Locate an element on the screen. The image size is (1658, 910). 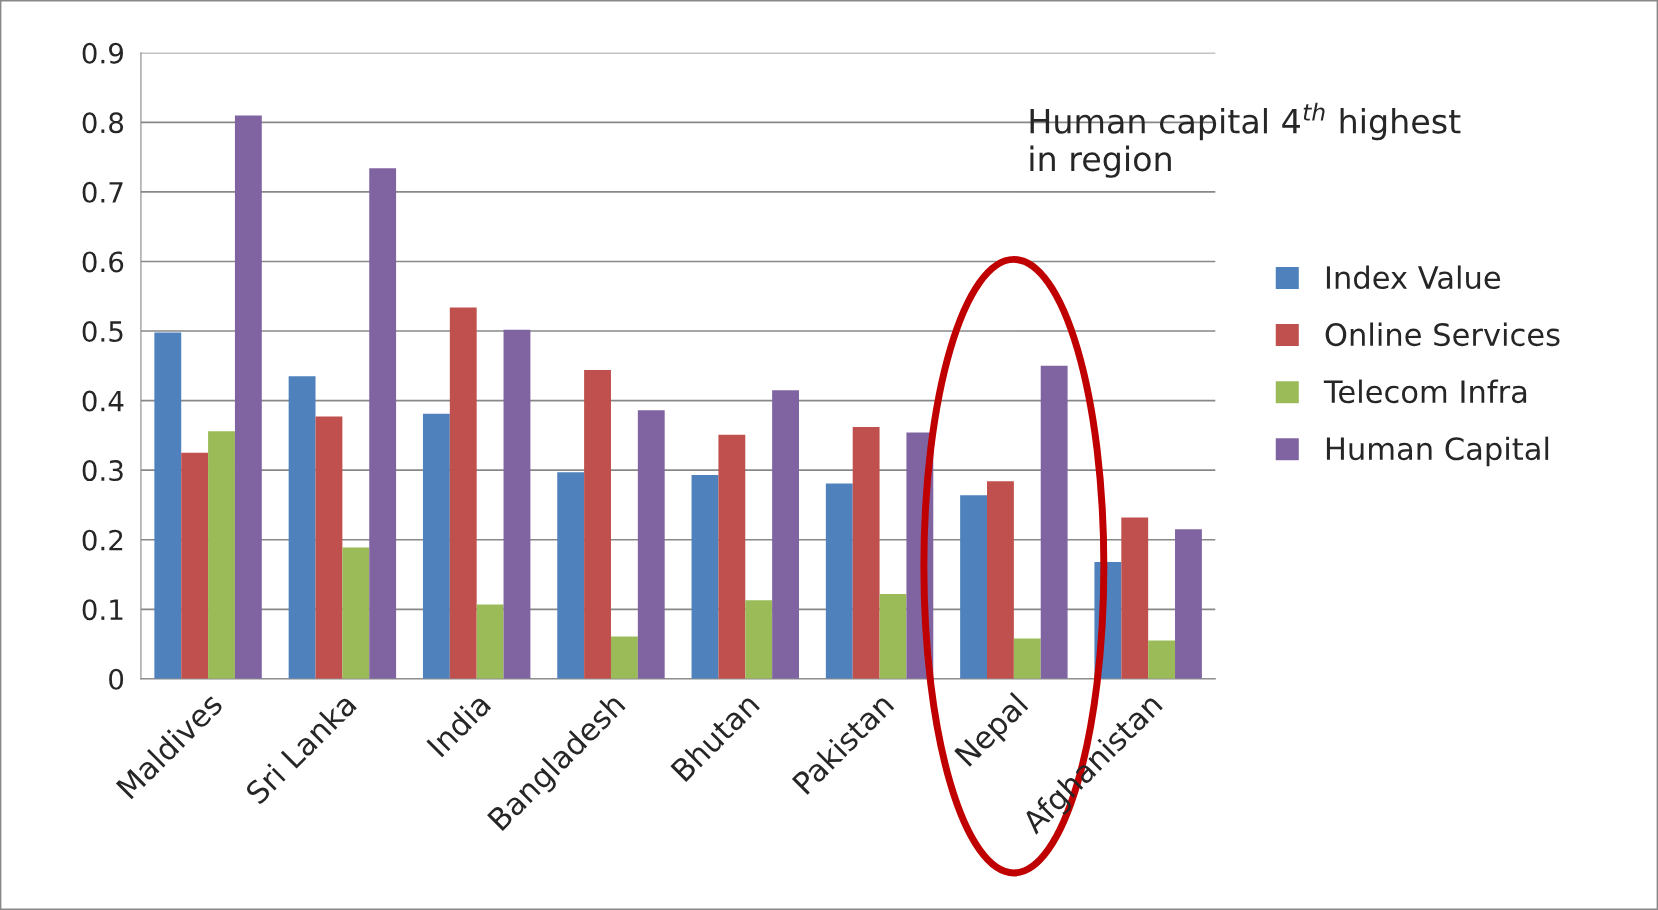
y-tick-label: 0.3 is located at coordinates (102, 471).